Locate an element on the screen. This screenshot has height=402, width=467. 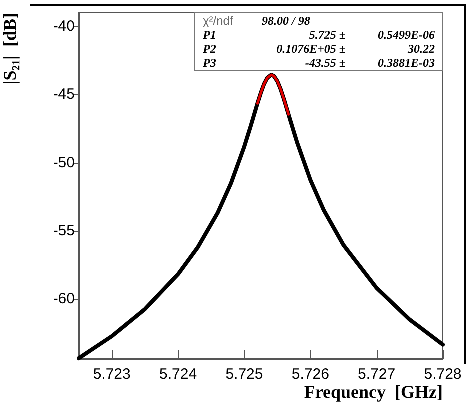
x-axis-title: Frequency [GHz] is located at coordinates (373, 392).